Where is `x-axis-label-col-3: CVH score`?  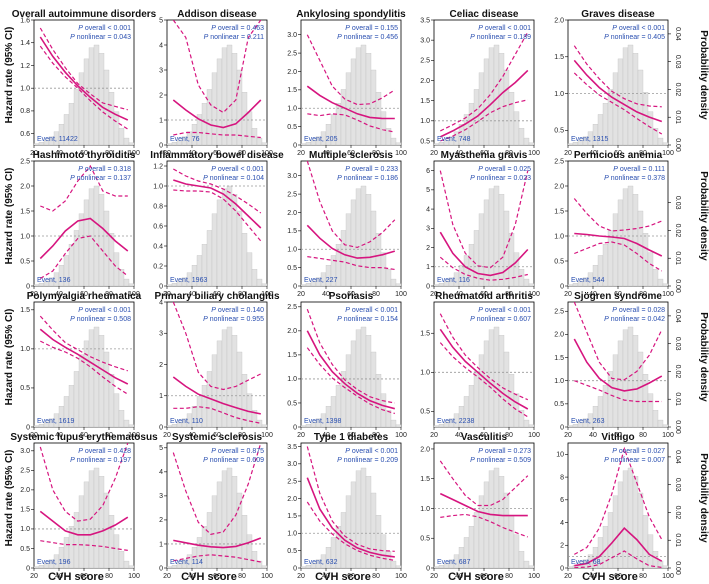 x-axis-label-col-3: CVH score is located at coordinates (343, 577).